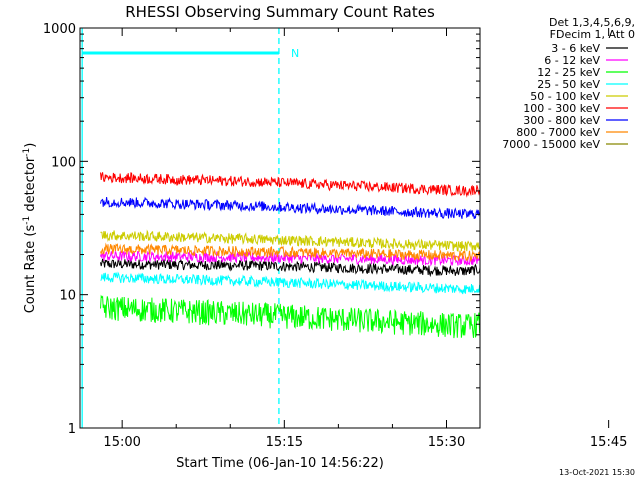  I want to click on series-800-7000kev, so click(290, 252).